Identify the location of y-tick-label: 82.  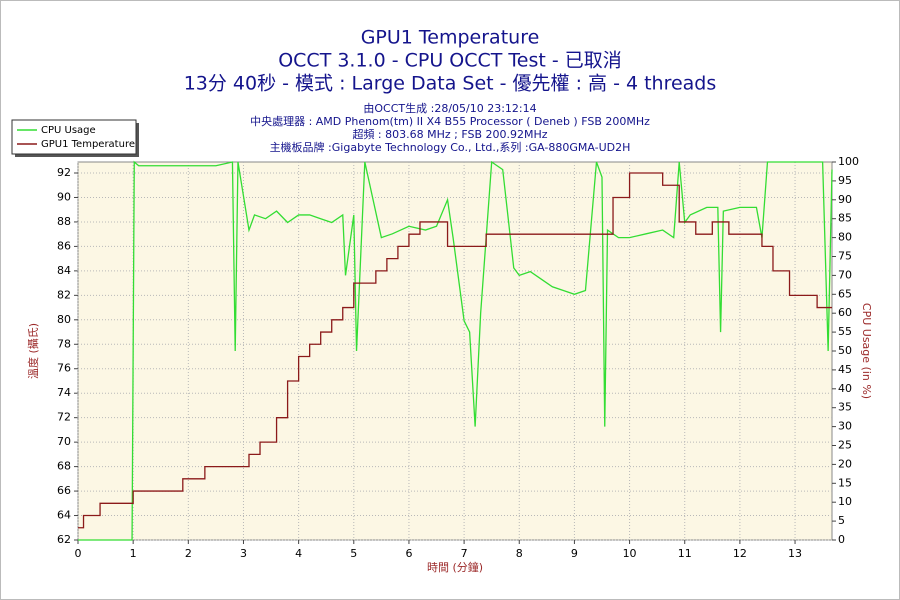
(64, 294).